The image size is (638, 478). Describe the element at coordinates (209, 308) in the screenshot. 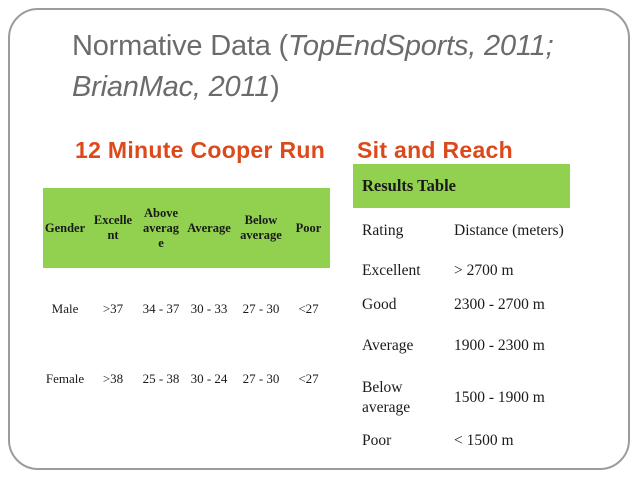

I see `cooper-table-cell: 30 - 33` at that location.